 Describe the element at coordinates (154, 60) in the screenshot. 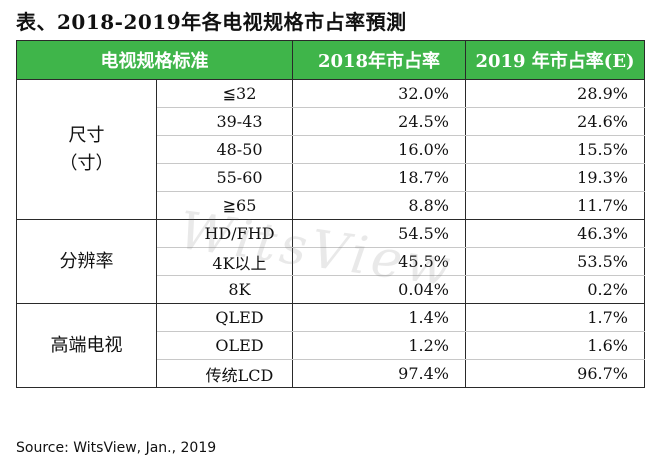

I see `header-spec: 电视规格标准` at that location.